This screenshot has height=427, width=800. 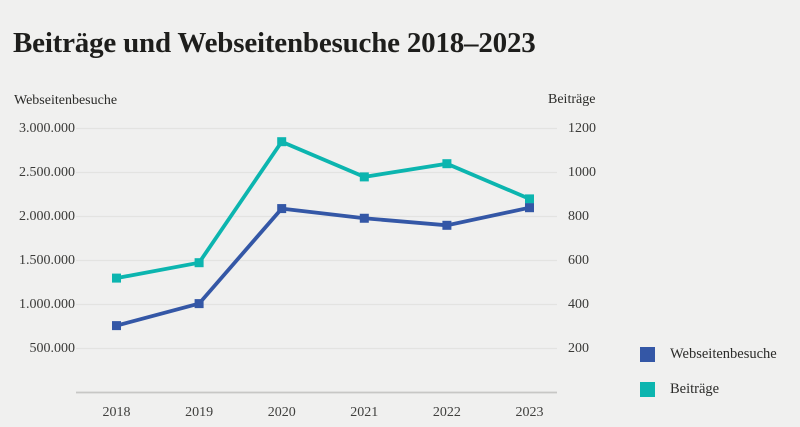 I want to click on right-tick-label: 200, so click(x=578, y=348).